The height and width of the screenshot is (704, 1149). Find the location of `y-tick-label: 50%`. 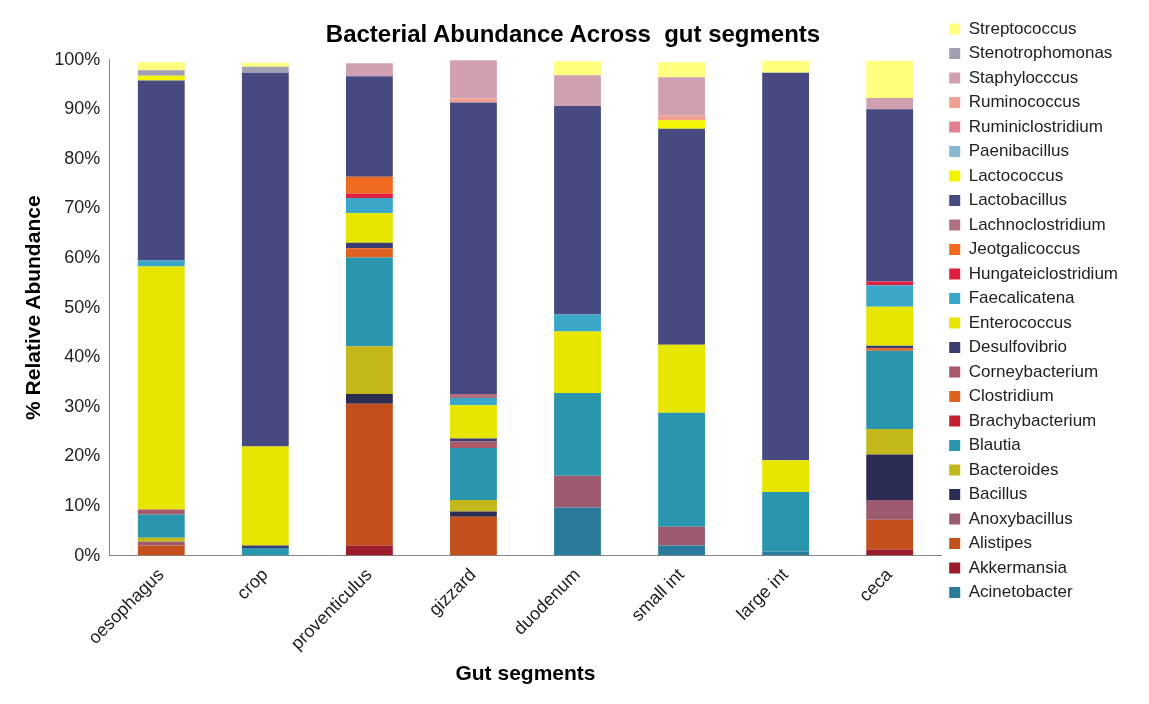

y-tick-label: 50% is located at coordinates (82, 306).